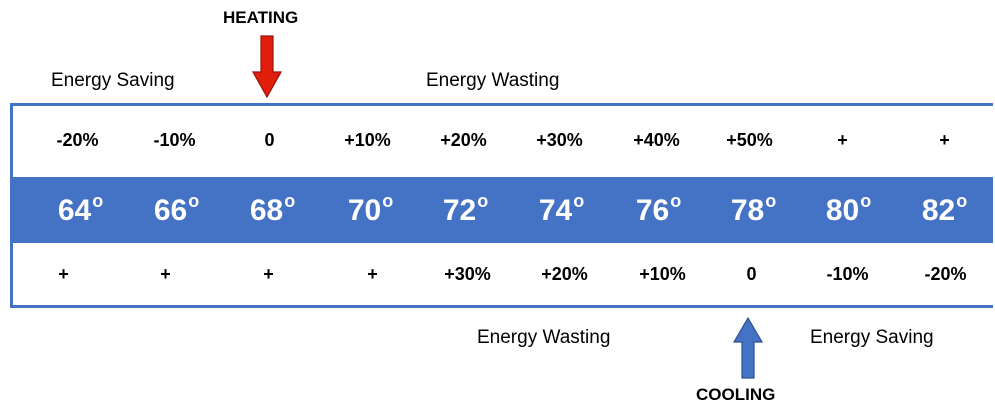 This screenshot has height=411, width=995. Describe the element at coordinates (113, 80) in the screenshot. I see `top-left-energy-saving: Energy Saving` at that location.